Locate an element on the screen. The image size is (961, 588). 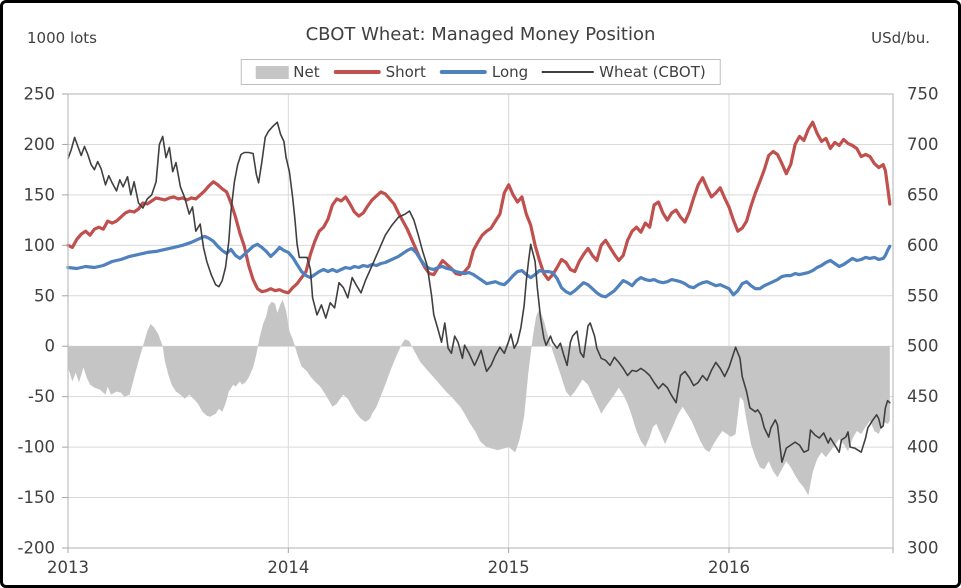
legend-label: Short is located at coordinates (405, 72).